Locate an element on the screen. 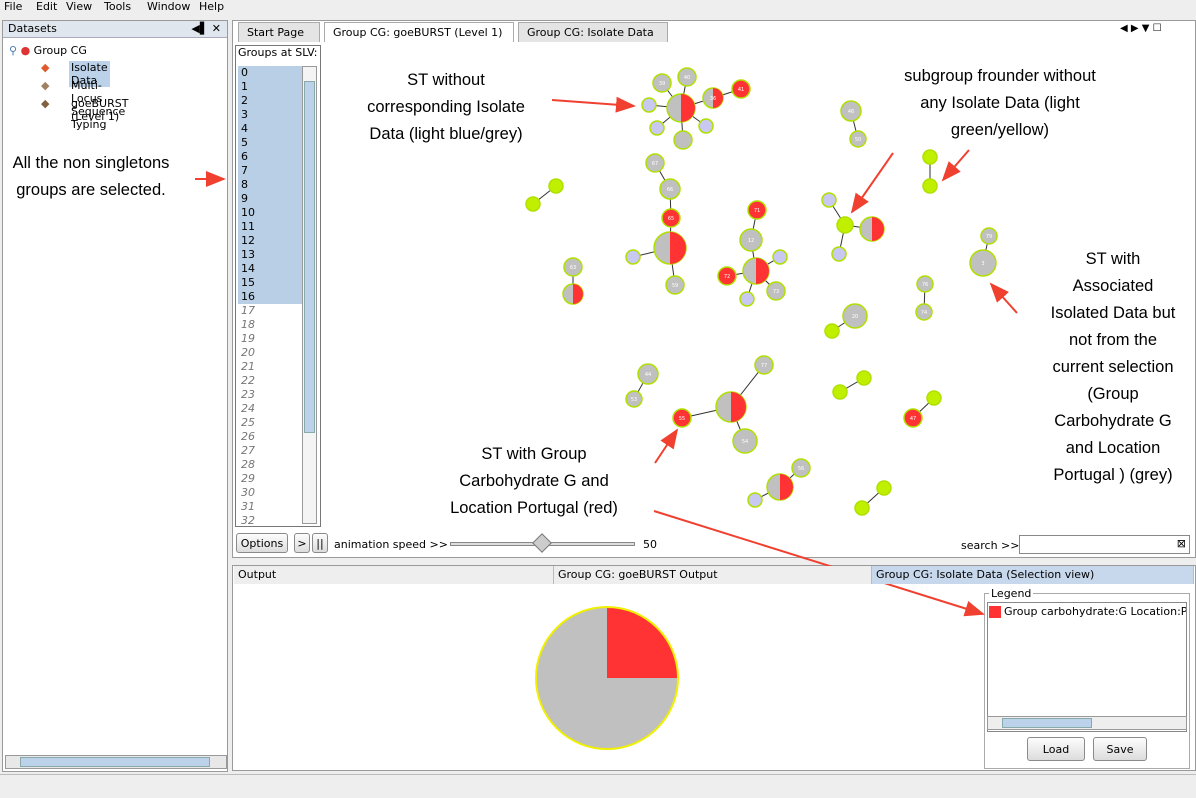 The width and height of the screenshot is (1196, 798). tab-controls: ◀ ▶ ▼ ☐ is located at coordinates (1141, 28).